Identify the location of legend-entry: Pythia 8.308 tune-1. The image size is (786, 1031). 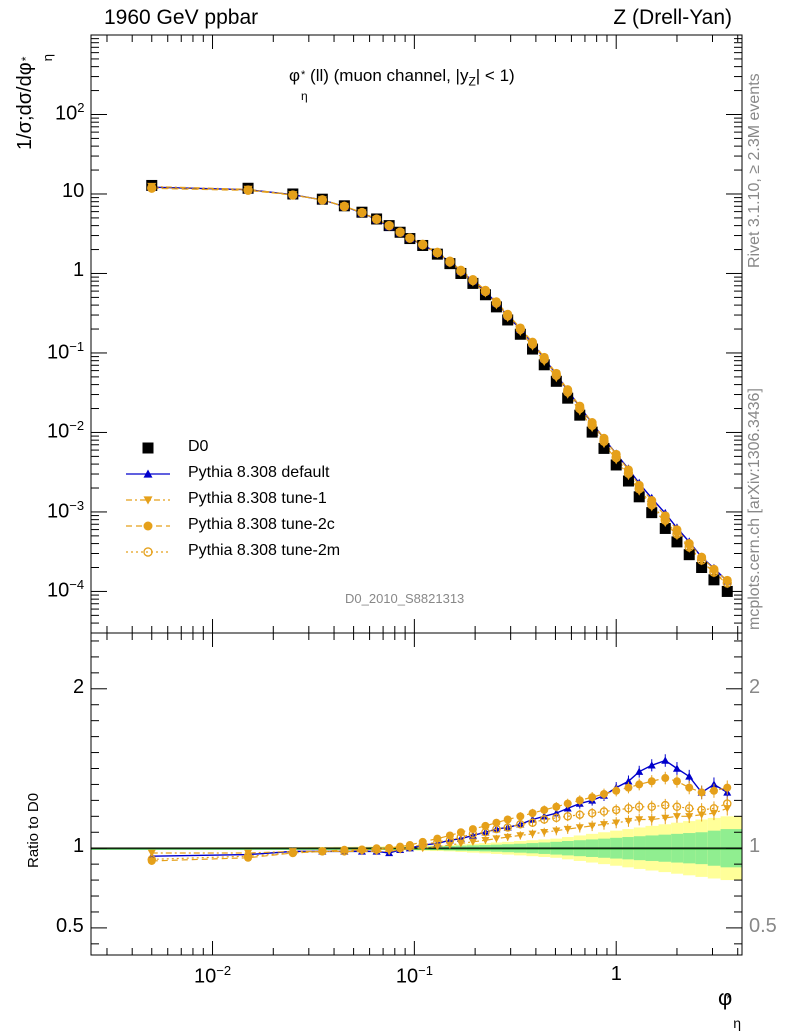
(257, 498).